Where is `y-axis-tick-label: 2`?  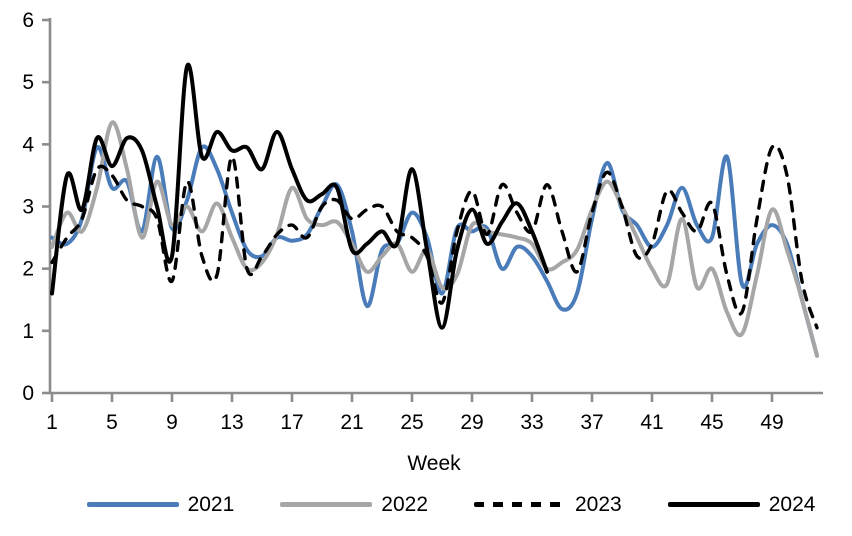 y-axis-tick-label: 2 is located at coordinates (28, 269).